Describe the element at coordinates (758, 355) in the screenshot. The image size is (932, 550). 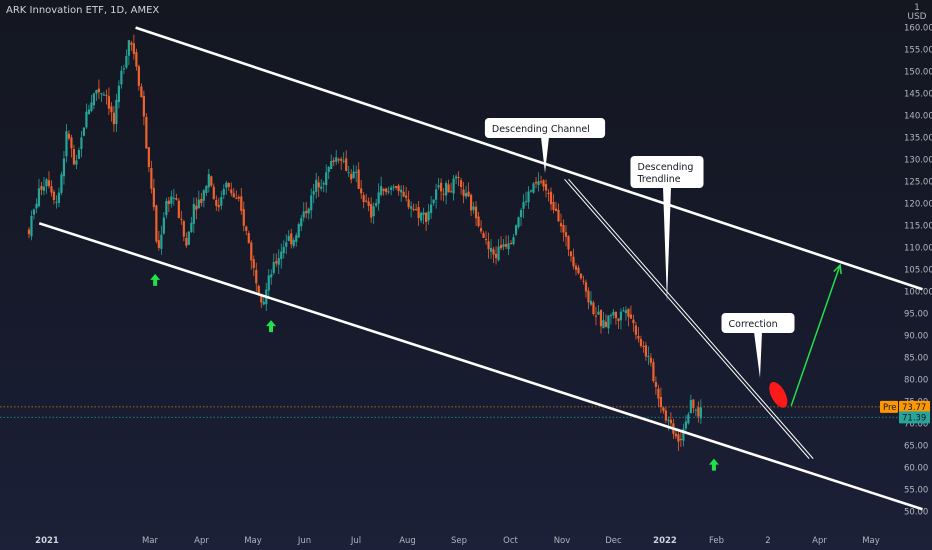
I see `correction-callout-pointer` at that location.